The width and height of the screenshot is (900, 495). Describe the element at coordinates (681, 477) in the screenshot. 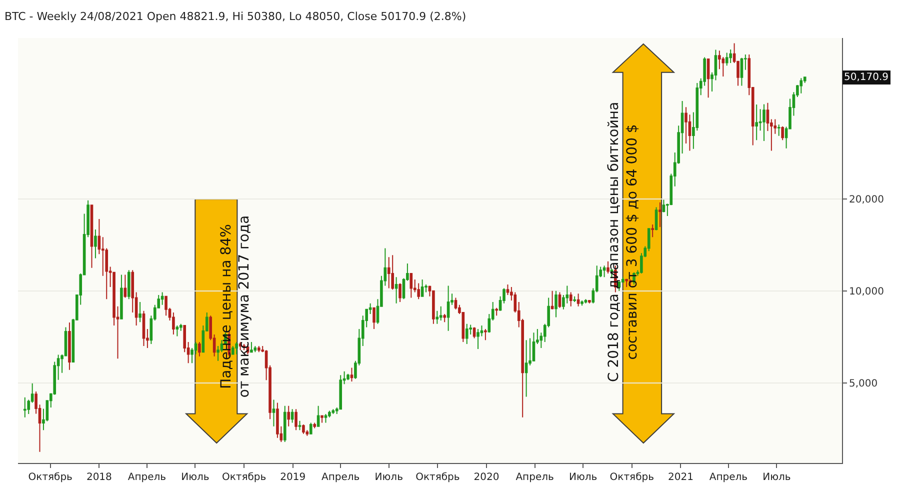

I see `x-tick-label: 2021` at that location.